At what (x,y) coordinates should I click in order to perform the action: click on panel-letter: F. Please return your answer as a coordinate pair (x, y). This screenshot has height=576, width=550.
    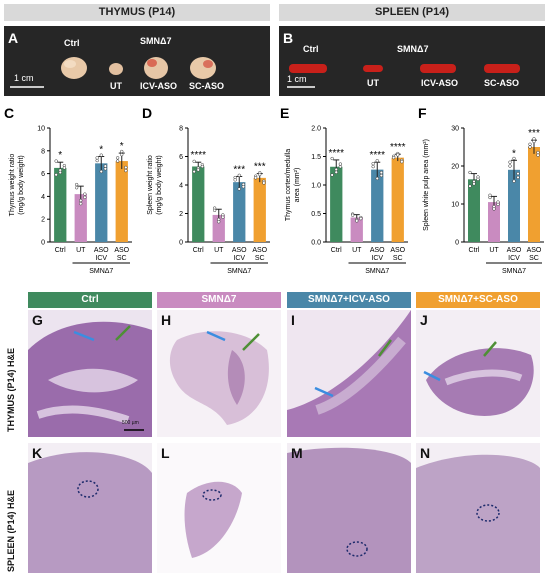
    Looking at the image, I should click on (422, 113).